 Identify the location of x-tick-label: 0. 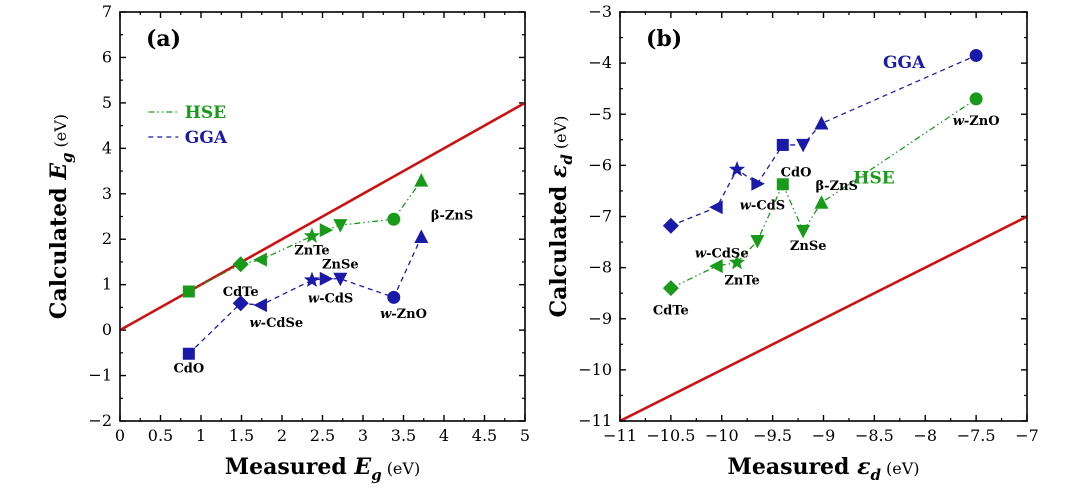
(120, 435).